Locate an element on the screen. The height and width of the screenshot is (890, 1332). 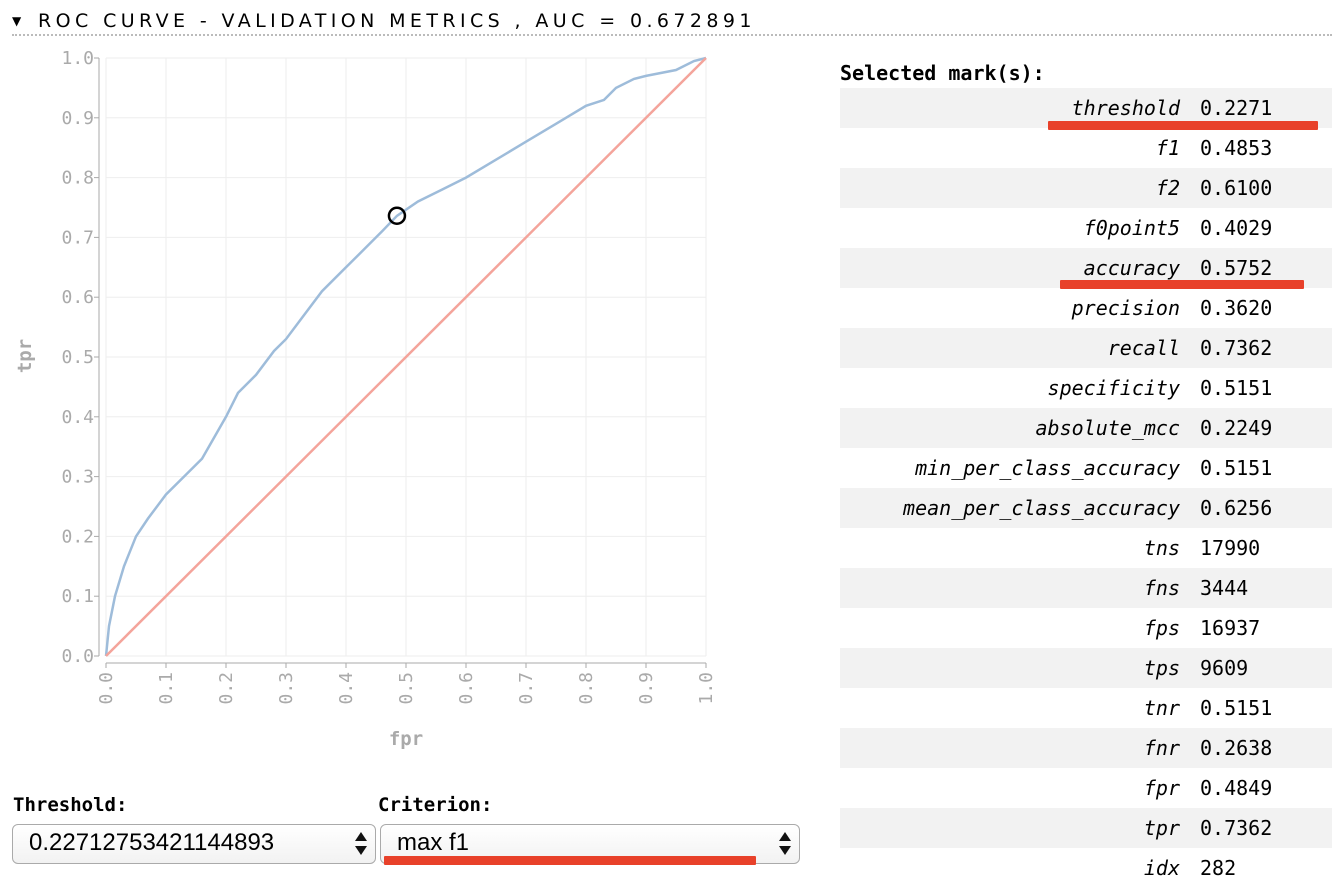
metric-name: accuracy is located at coordinates (1131, 268).